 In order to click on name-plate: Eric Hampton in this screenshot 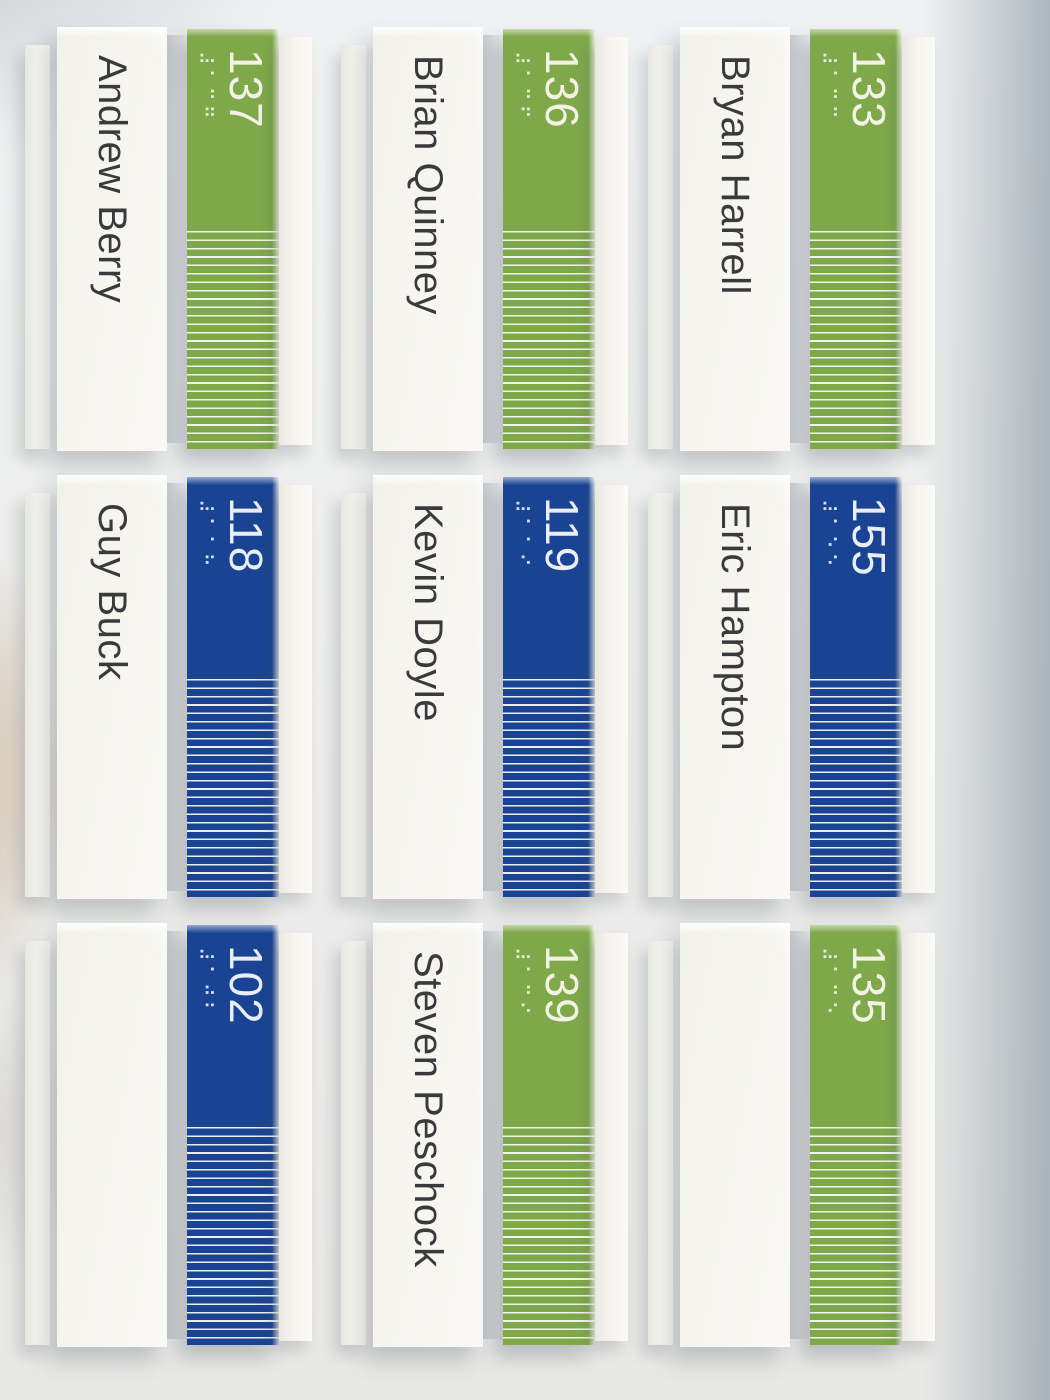, I will do `click(735, 687)`.